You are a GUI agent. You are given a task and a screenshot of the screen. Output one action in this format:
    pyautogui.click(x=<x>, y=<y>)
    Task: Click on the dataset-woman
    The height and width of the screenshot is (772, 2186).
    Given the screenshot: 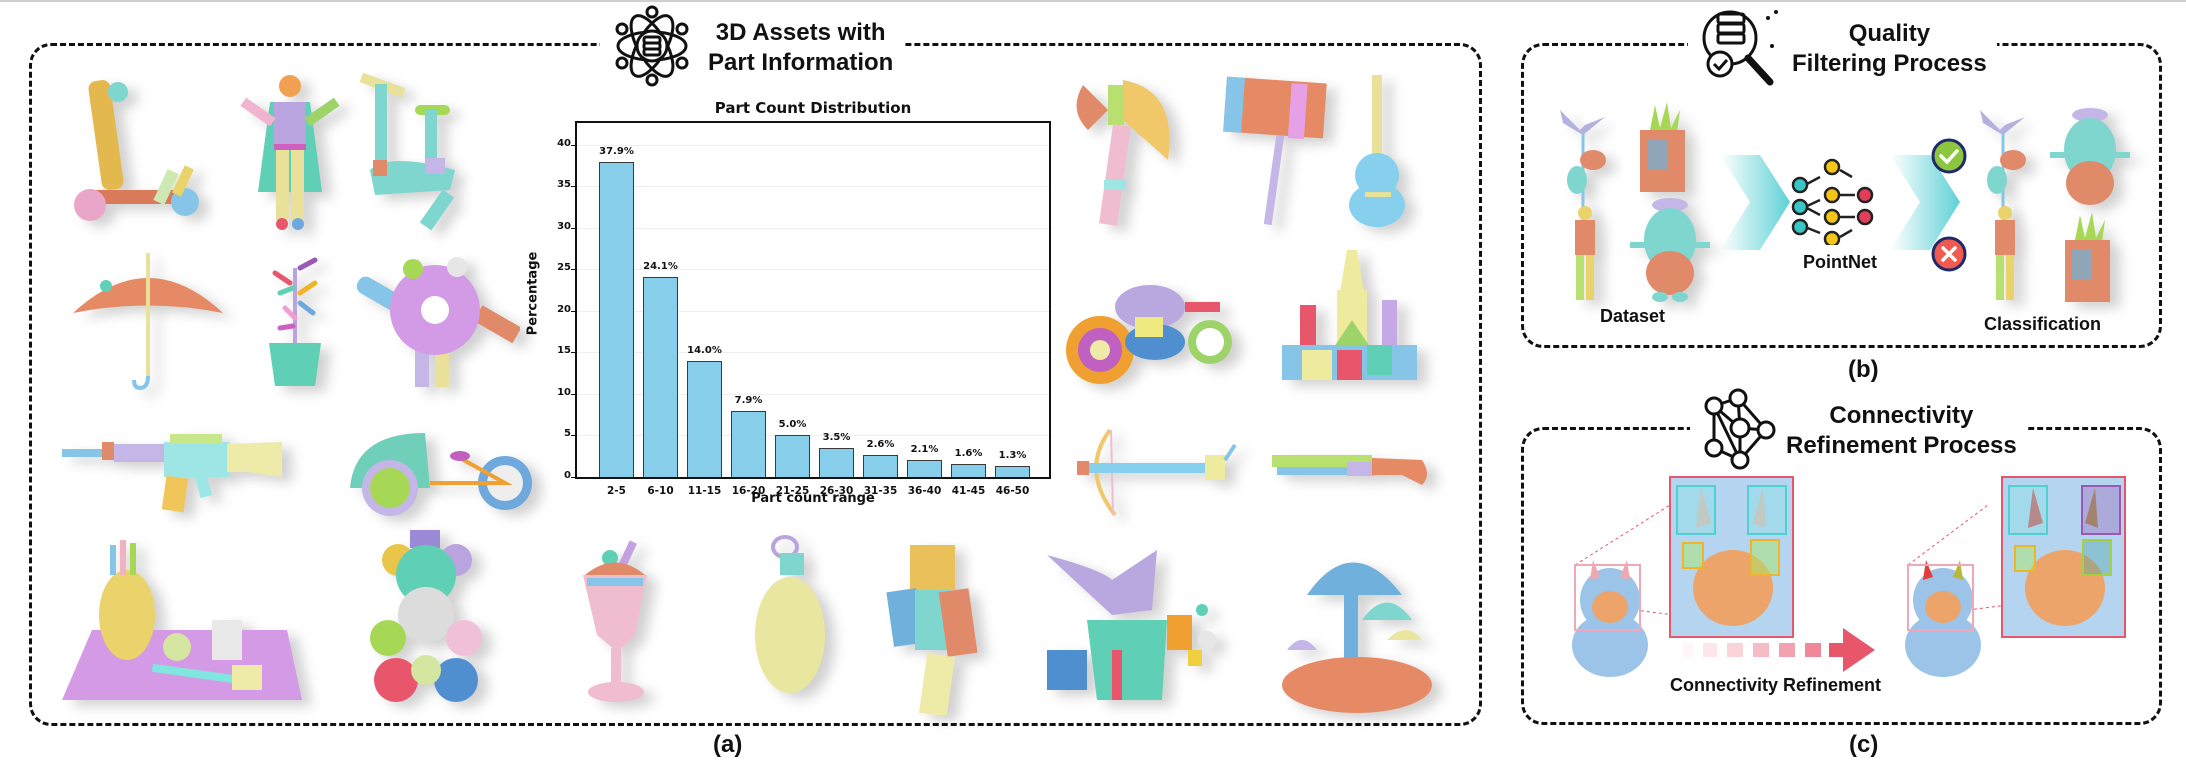 What is the action you would take?
    pyautogui.click(x=1585, y=253)
    